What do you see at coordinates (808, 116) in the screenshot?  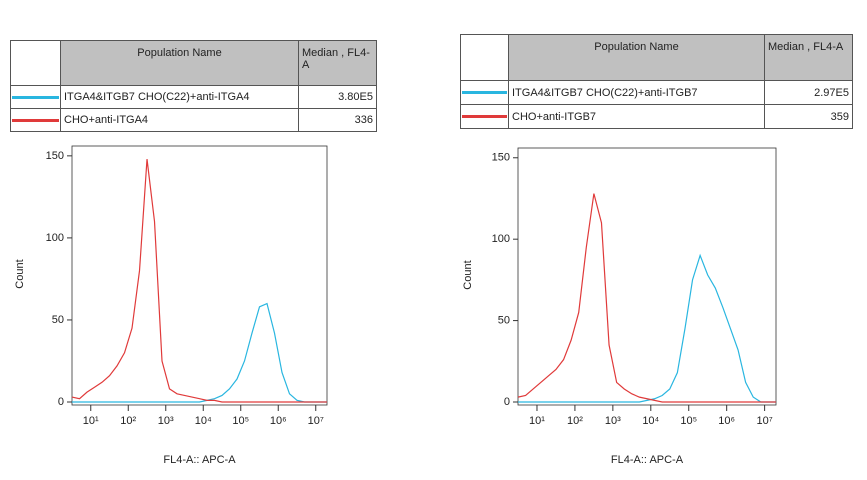 I see `legend-median: 359` at bounding box center [808, 116].